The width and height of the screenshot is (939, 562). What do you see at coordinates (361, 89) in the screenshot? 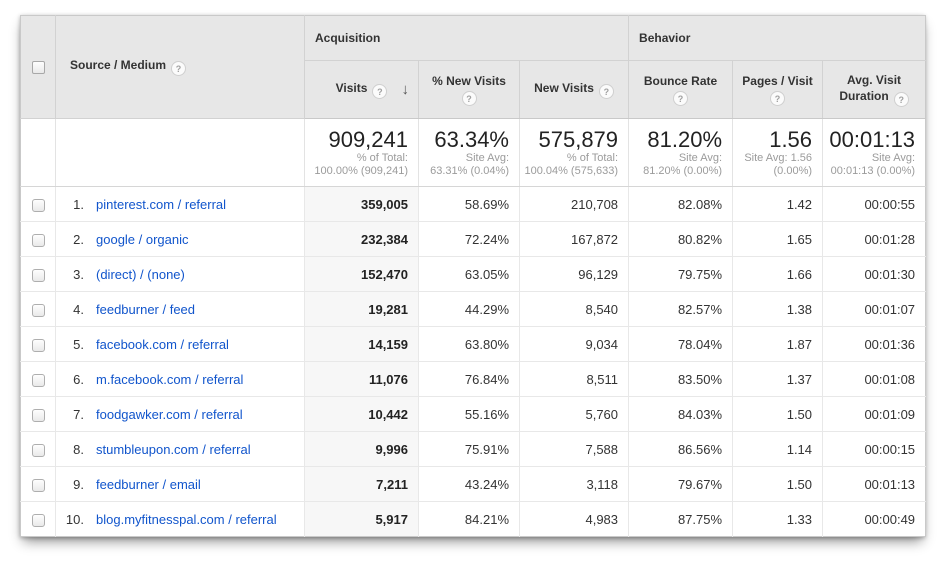
I see `column-header-visits: Visits? ↓` at bounding box center [361, 89].